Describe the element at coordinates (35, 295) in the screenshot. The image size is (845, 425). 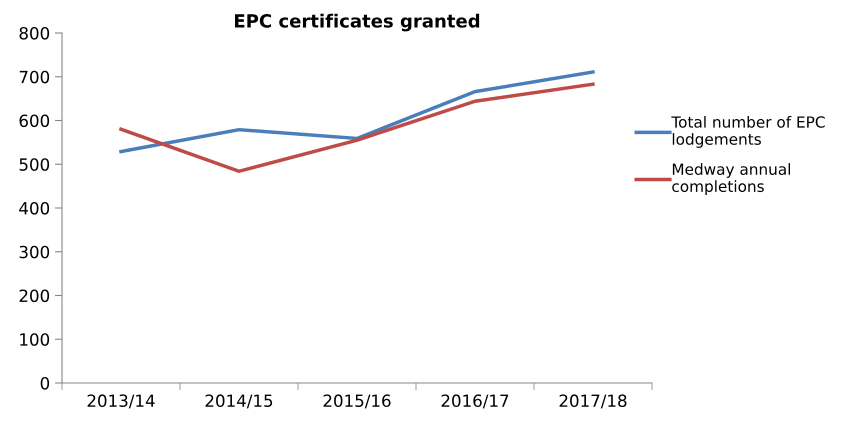
I see `y-tick-label: 200` at that location.